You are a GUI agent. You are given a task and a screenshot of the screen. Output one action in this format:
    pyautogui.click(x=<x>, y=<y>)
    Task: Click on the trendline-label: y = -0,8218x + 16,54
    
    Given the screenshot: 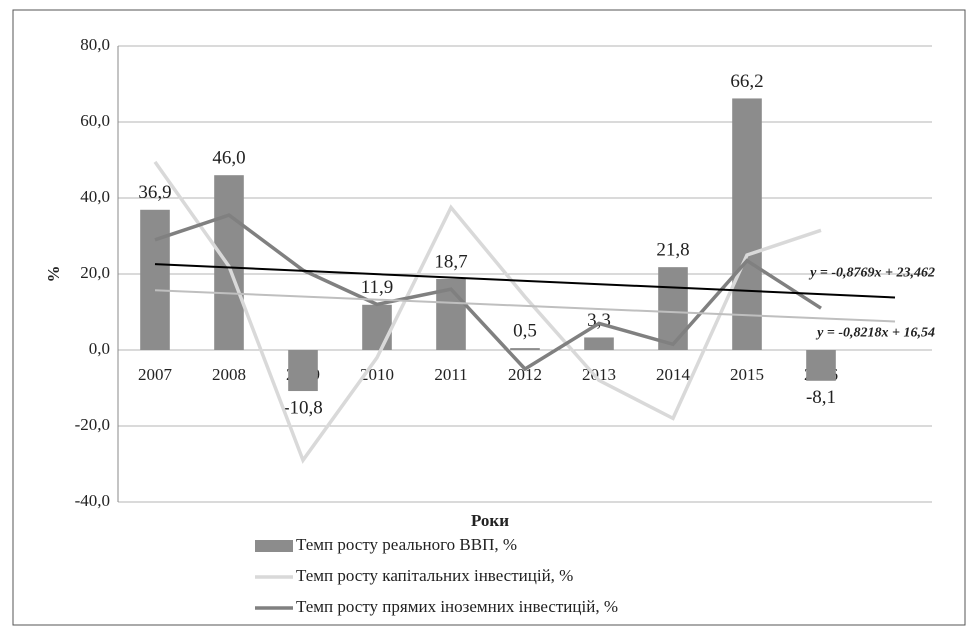 What is the action you would take?
    pyautogui.click(x=875, y=333)
    